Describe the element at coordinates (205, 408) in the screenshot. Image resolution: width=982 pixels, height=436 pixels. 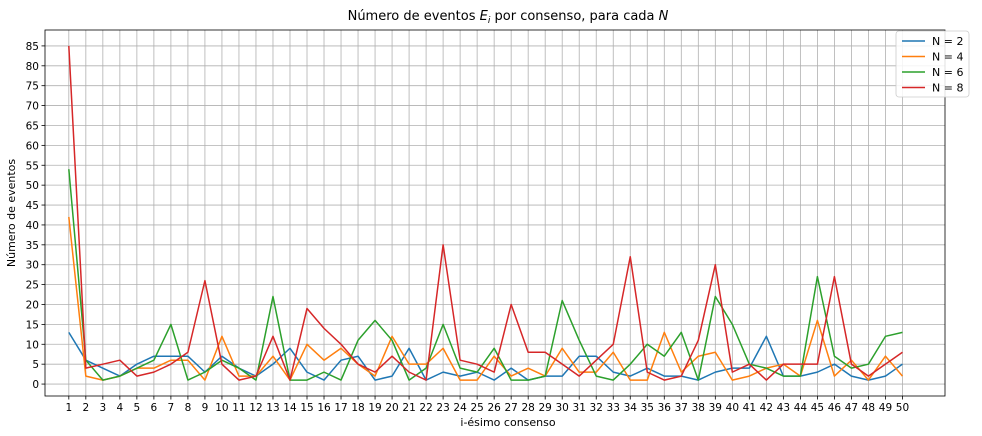
I see `x-tick-label: 9` at that location.